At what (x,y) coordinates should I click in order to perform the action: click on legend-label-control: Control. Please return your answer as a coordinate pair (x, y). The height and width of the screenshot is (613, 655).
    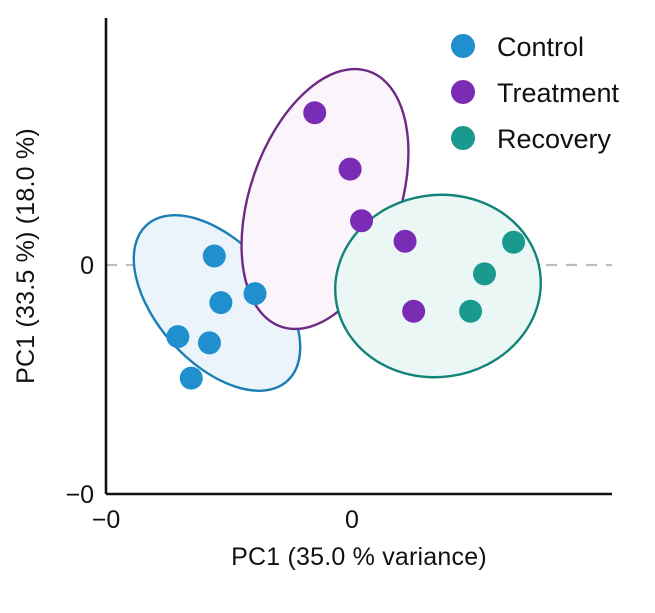
    Looking at the image, I should click on (540, 47).